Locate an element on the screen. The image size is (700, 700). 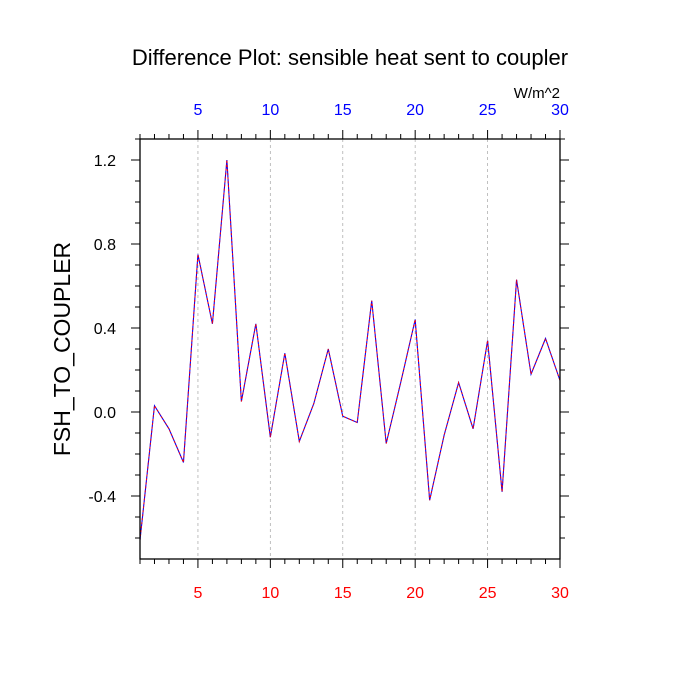
y-tick-label-0.0: 0.0 is located at coordinates (105, 413).